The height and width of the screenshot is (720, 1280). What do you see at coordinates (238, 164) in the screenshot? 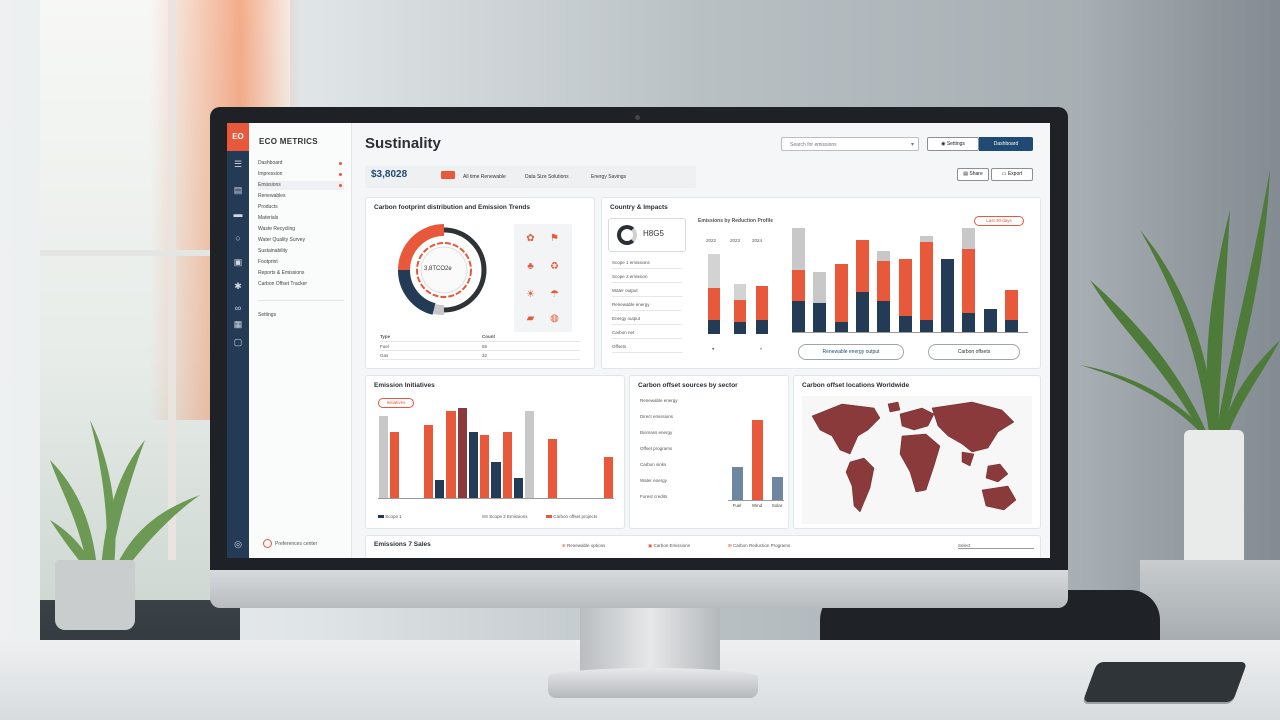
I see `menu-icon: ☰` at bounding box center [238, 164].